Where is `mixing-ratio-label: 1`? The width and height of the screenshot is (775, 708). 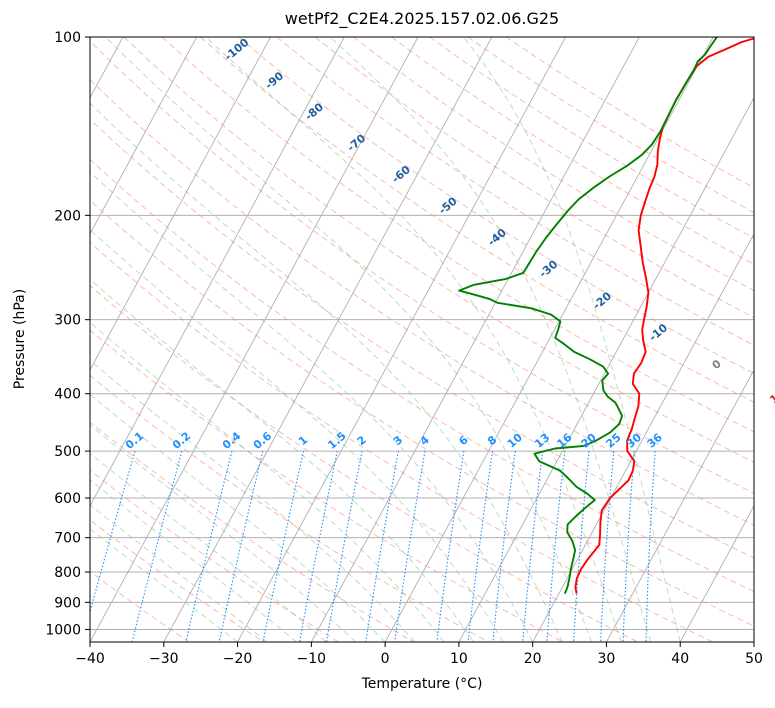 mixing-ratio-label: 1 is located at coordinates (303, 440).